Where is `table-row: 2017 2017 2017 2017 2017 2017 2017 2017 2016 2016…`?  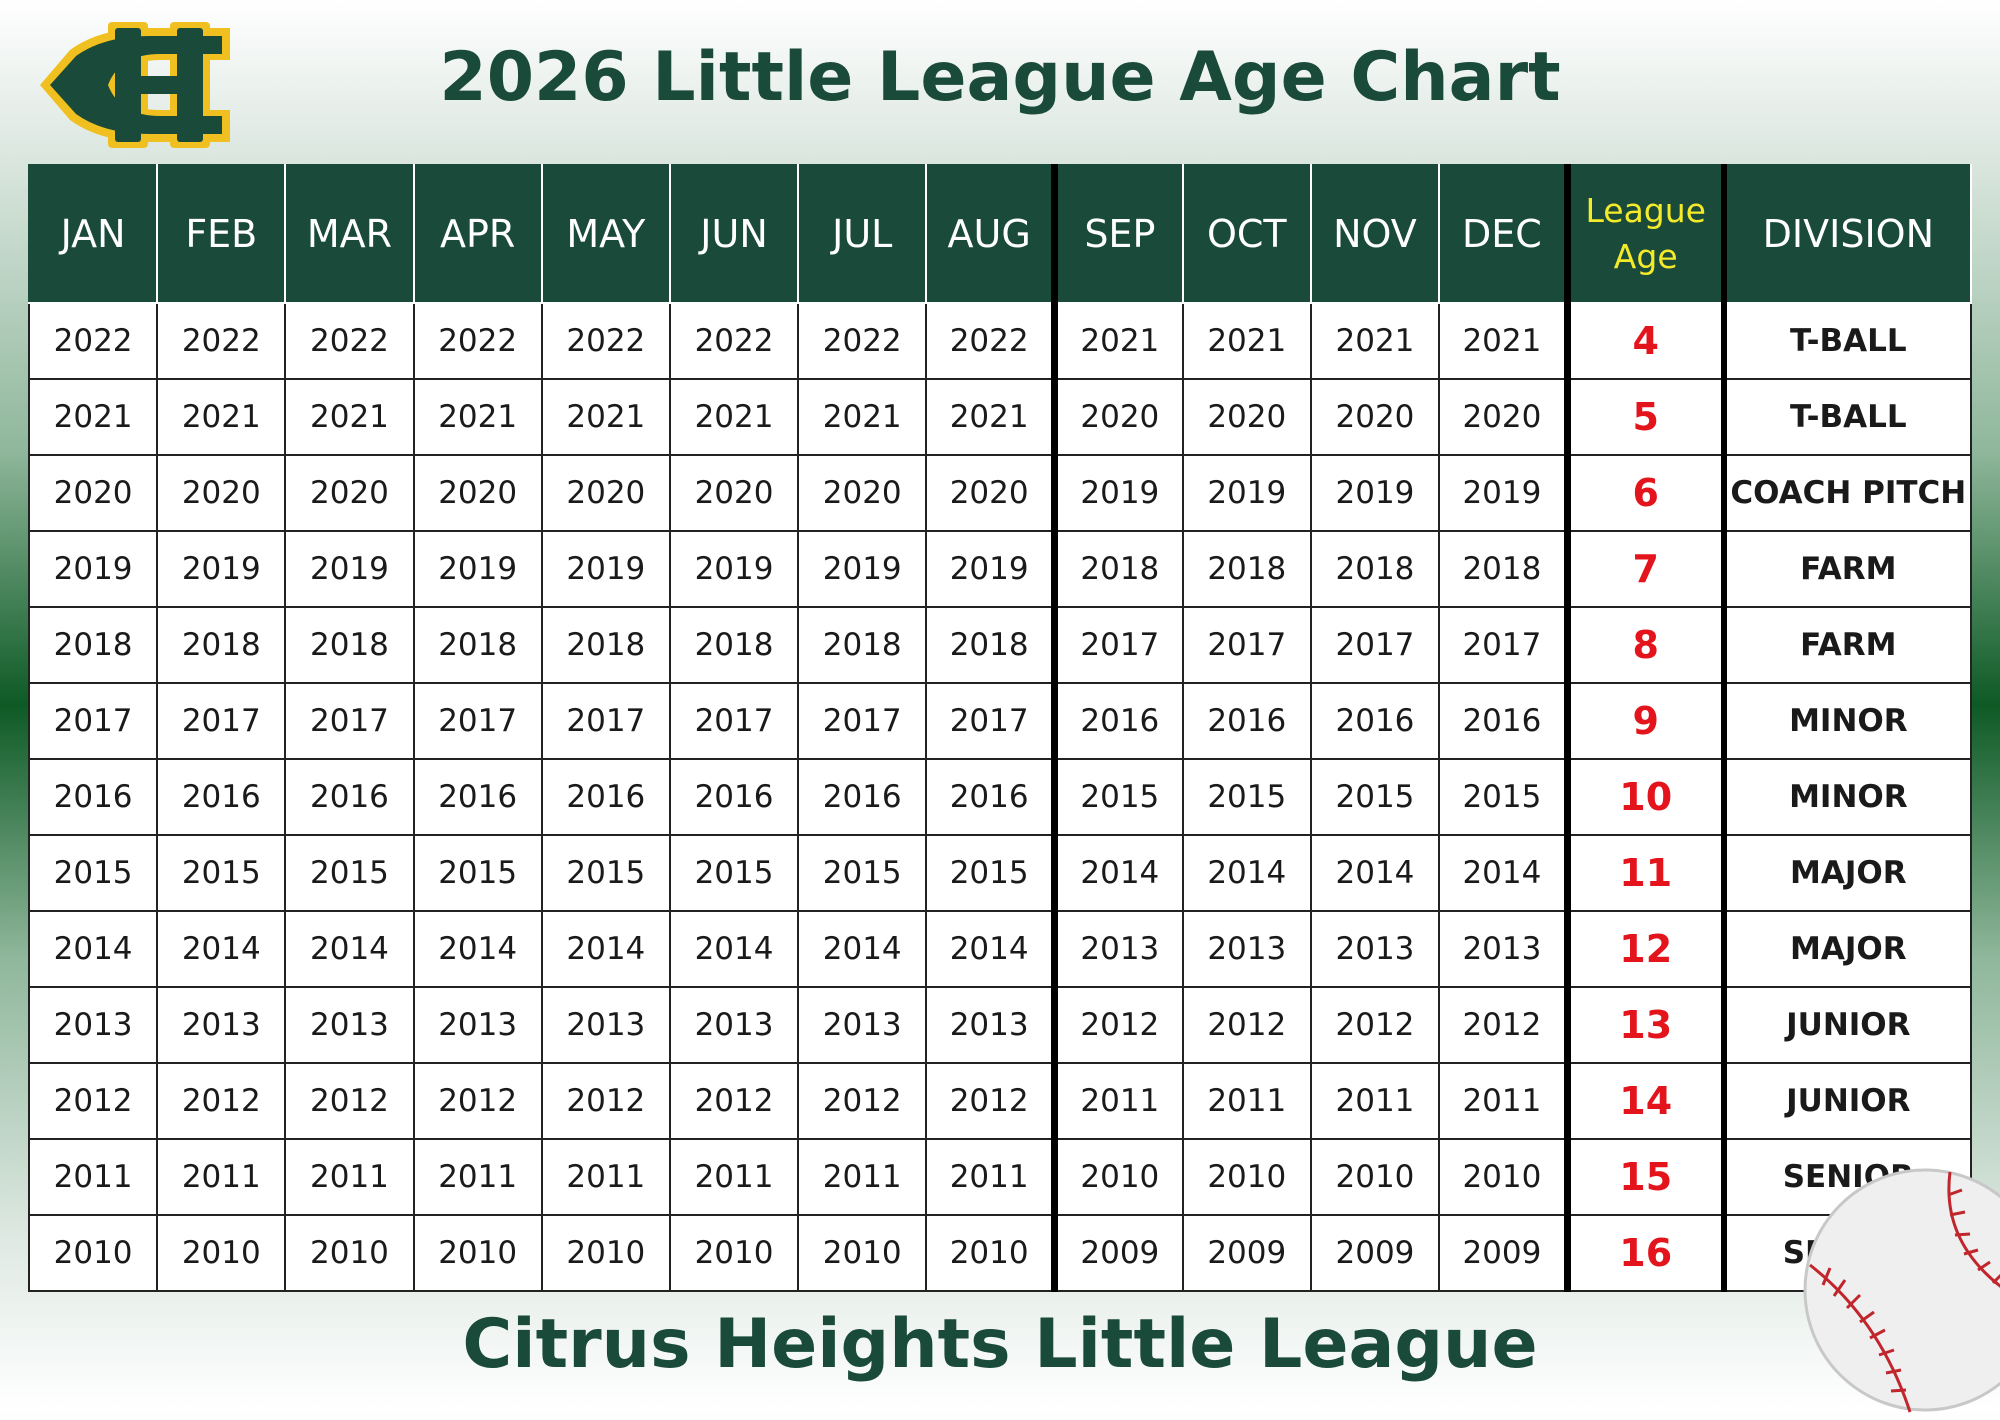
table-row: 2017 2017 2017 2017 2017 2017 2017 2017 2016 2016… is located at coordinates (1000, 721).